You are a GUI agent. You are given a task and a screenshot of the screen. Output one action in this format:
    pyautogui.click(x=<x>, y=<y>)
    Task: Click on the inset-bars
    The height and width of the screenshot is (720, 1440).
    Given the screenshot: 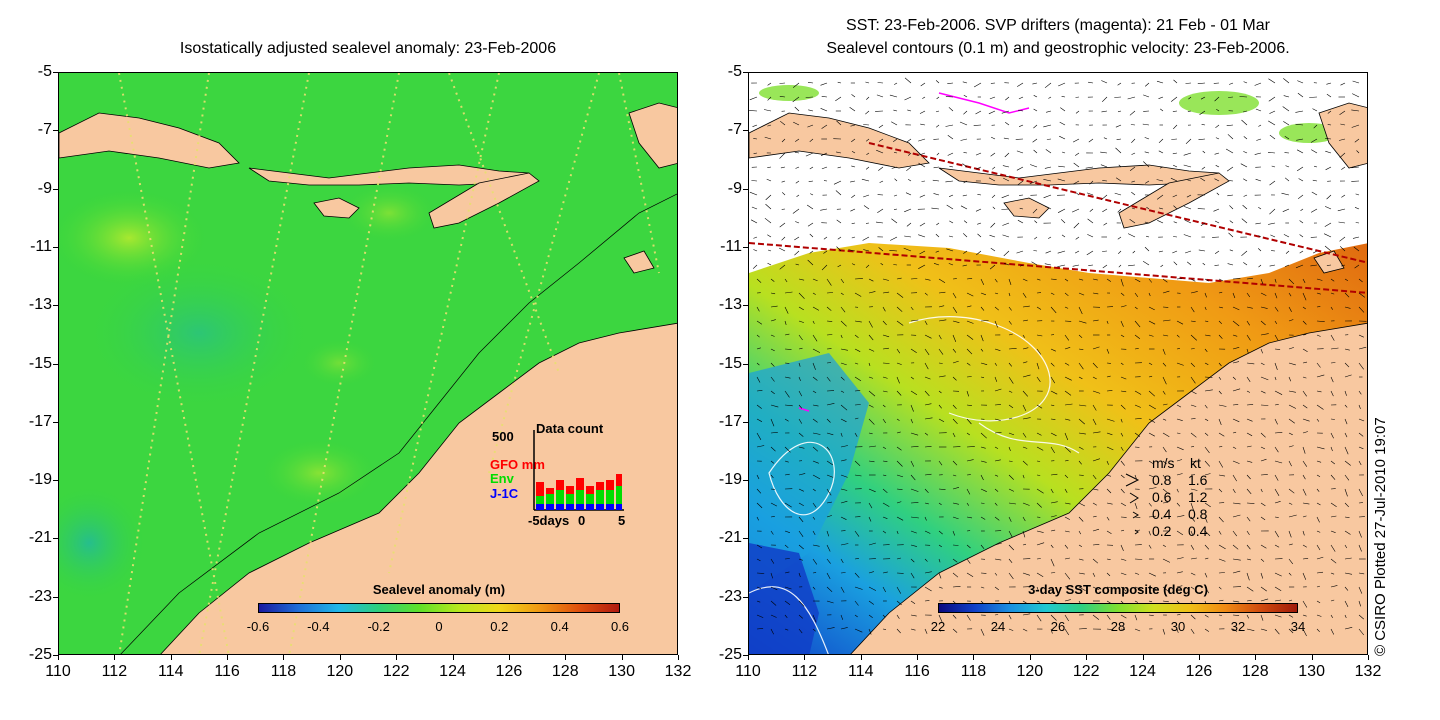 What is the action you would take?
    pyautogui.click(x=579, y=492)
    